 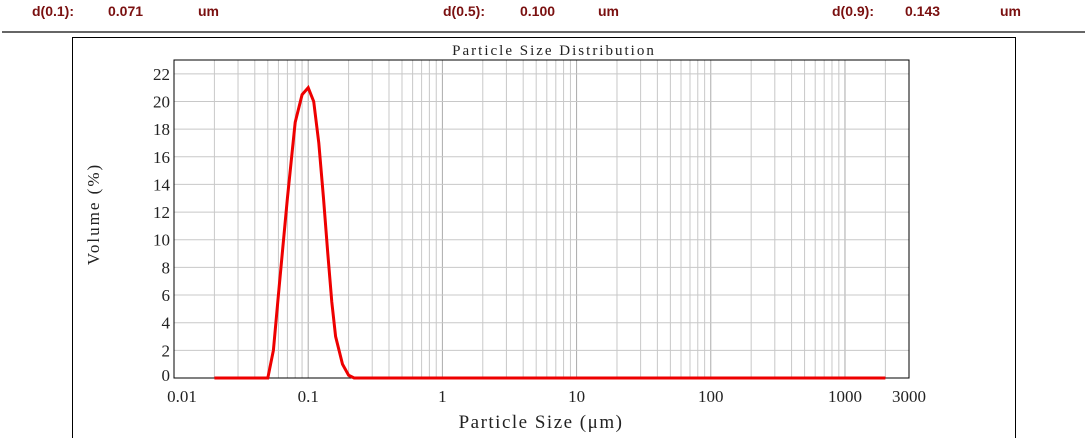 What do you see at coordinates (162, 184) in the screenshot?
I see `y-tick-label: 14` at bounding box center [162, 184].